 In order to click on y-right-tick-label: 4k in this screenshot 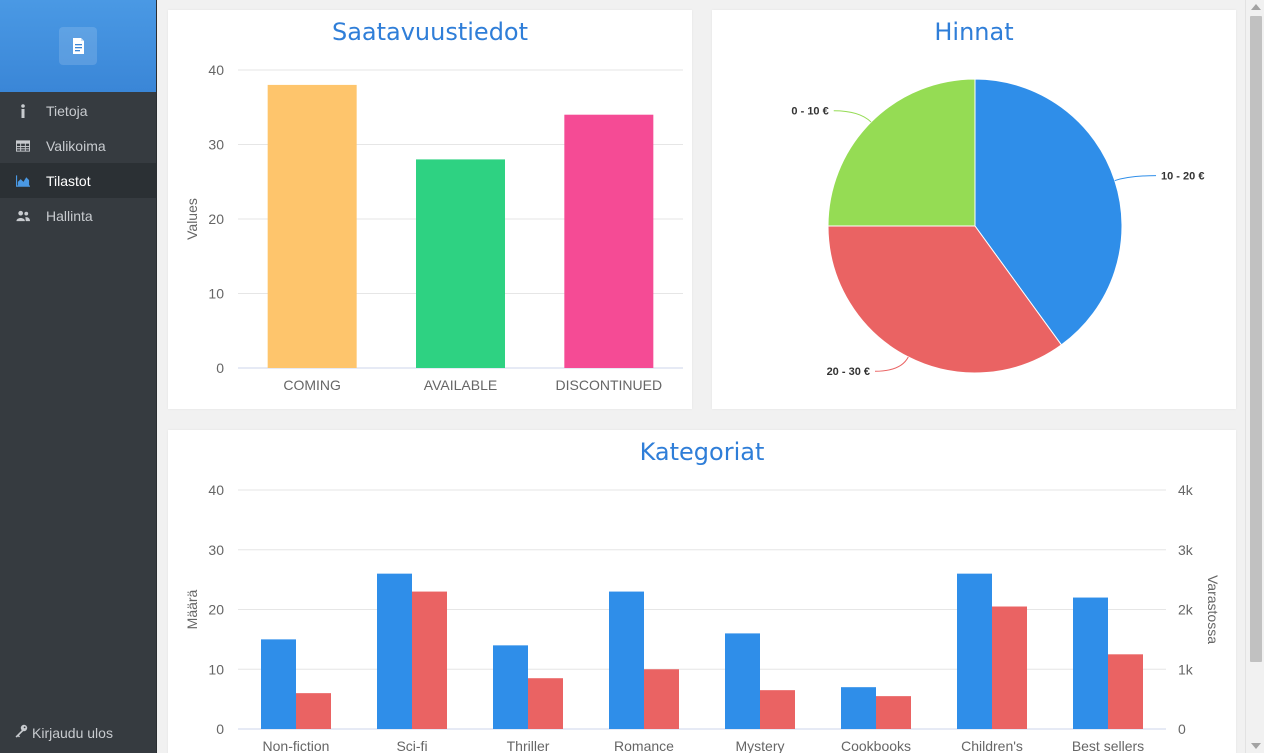, I will do `click(1186, 490)`.